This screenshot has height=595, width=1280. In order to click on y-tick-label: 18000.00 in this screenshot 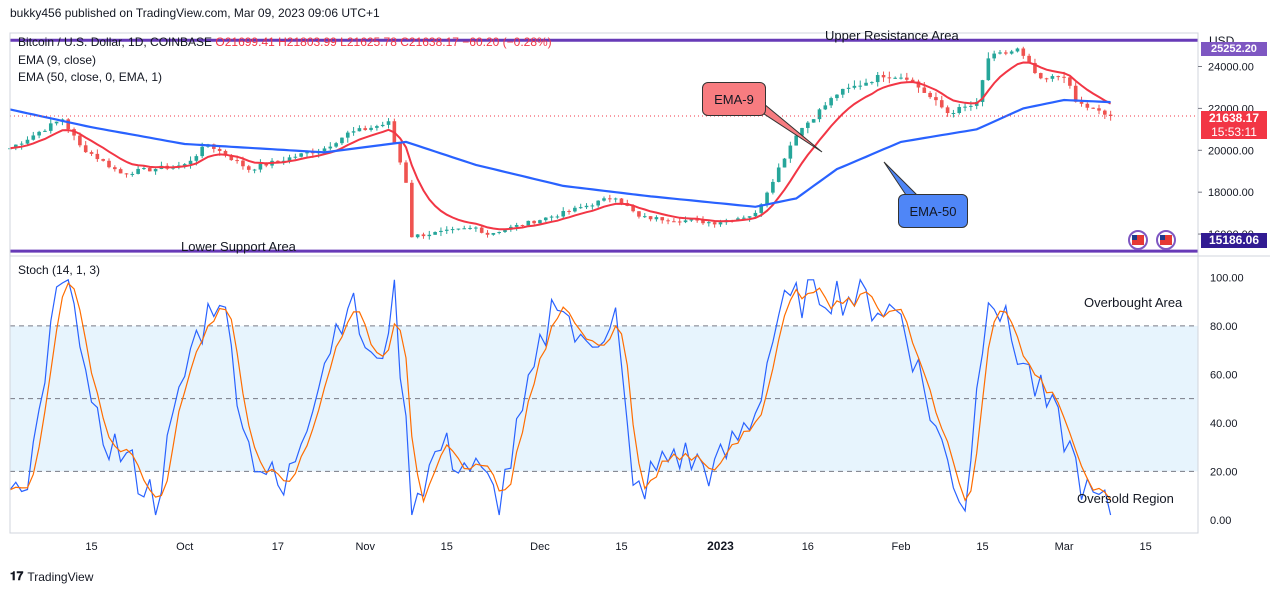, I will do `click(1231, 193)`.